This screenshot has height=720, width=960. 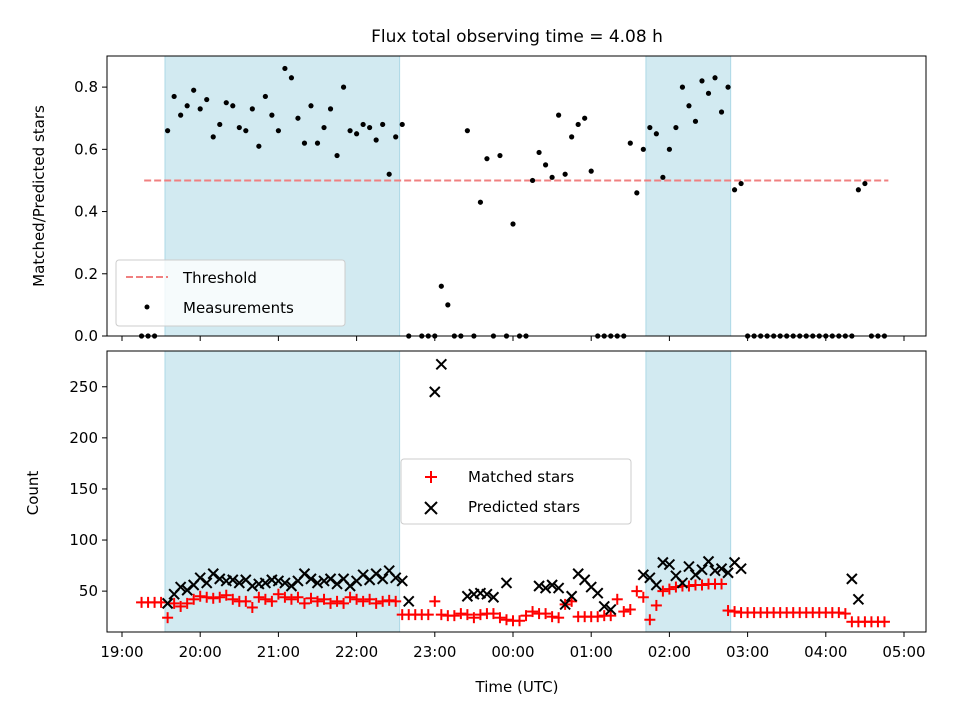 I want to click on bottom-legend: Matched stars Predicted stars, so click(x=516, y=491).